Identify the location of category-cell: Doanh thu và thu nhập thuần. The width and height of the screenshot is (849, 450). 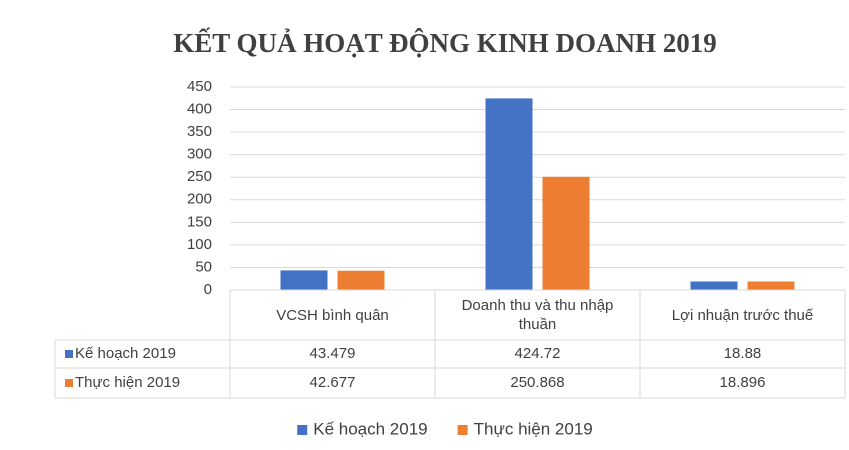
(537, 315).